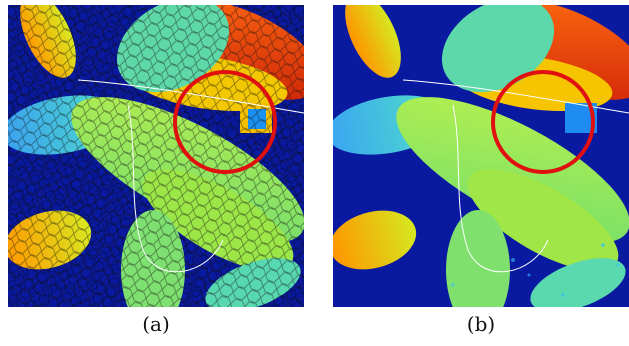 The height and width of the screenshot is (346, 629). Describe the element at coordinates (481, 324) in the screenshot. I see `caption-b: (b)` at that location.